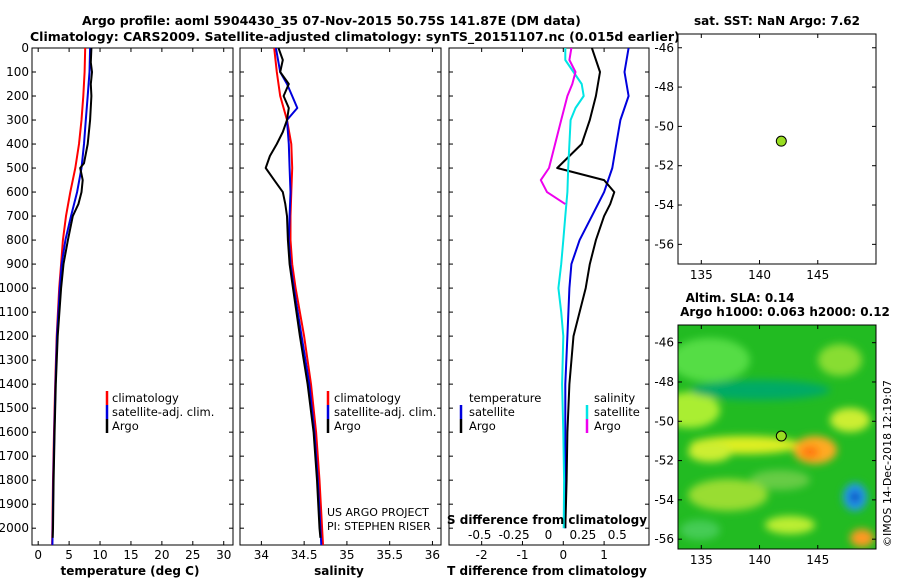 This screenshot has height=580, width=900. I want to click on legend-title-salinity: salinity, so click(614, 398).